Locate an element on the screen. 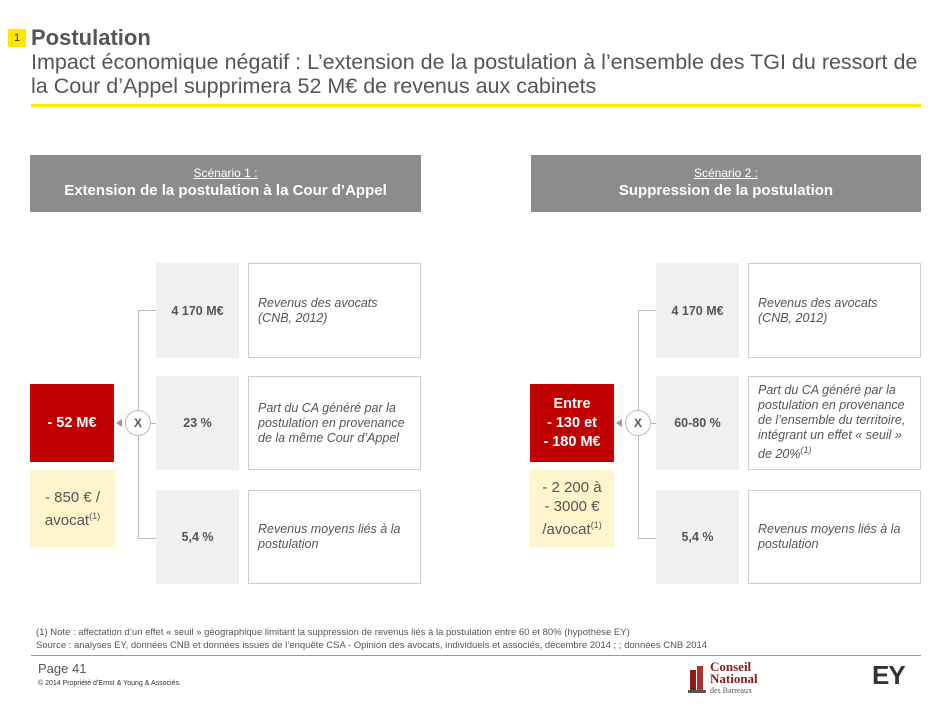 This screenshot has height=705, width=938. scenario2-desc-revenue: Revenus des avocats (CNB, 2012) is located at coordinates (834, 310).